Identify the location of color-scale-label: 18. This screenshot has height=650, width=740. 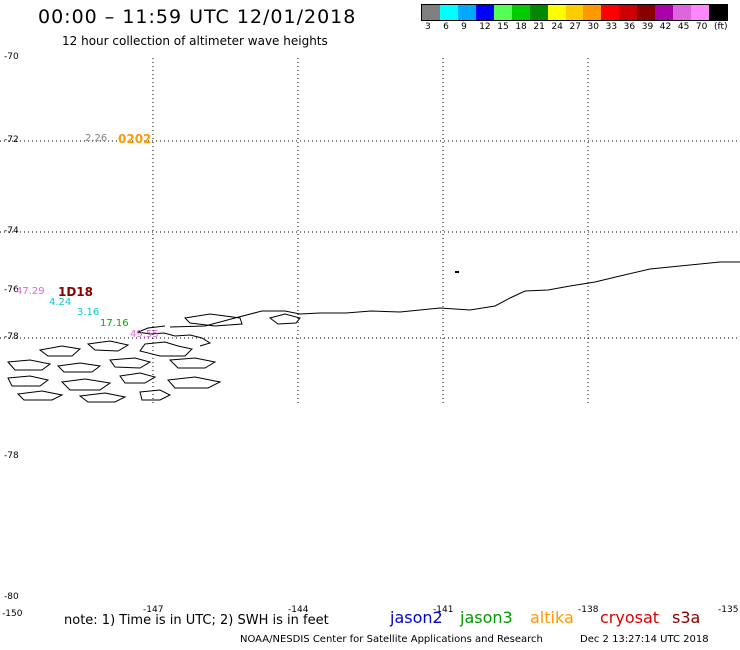
(521, 27).